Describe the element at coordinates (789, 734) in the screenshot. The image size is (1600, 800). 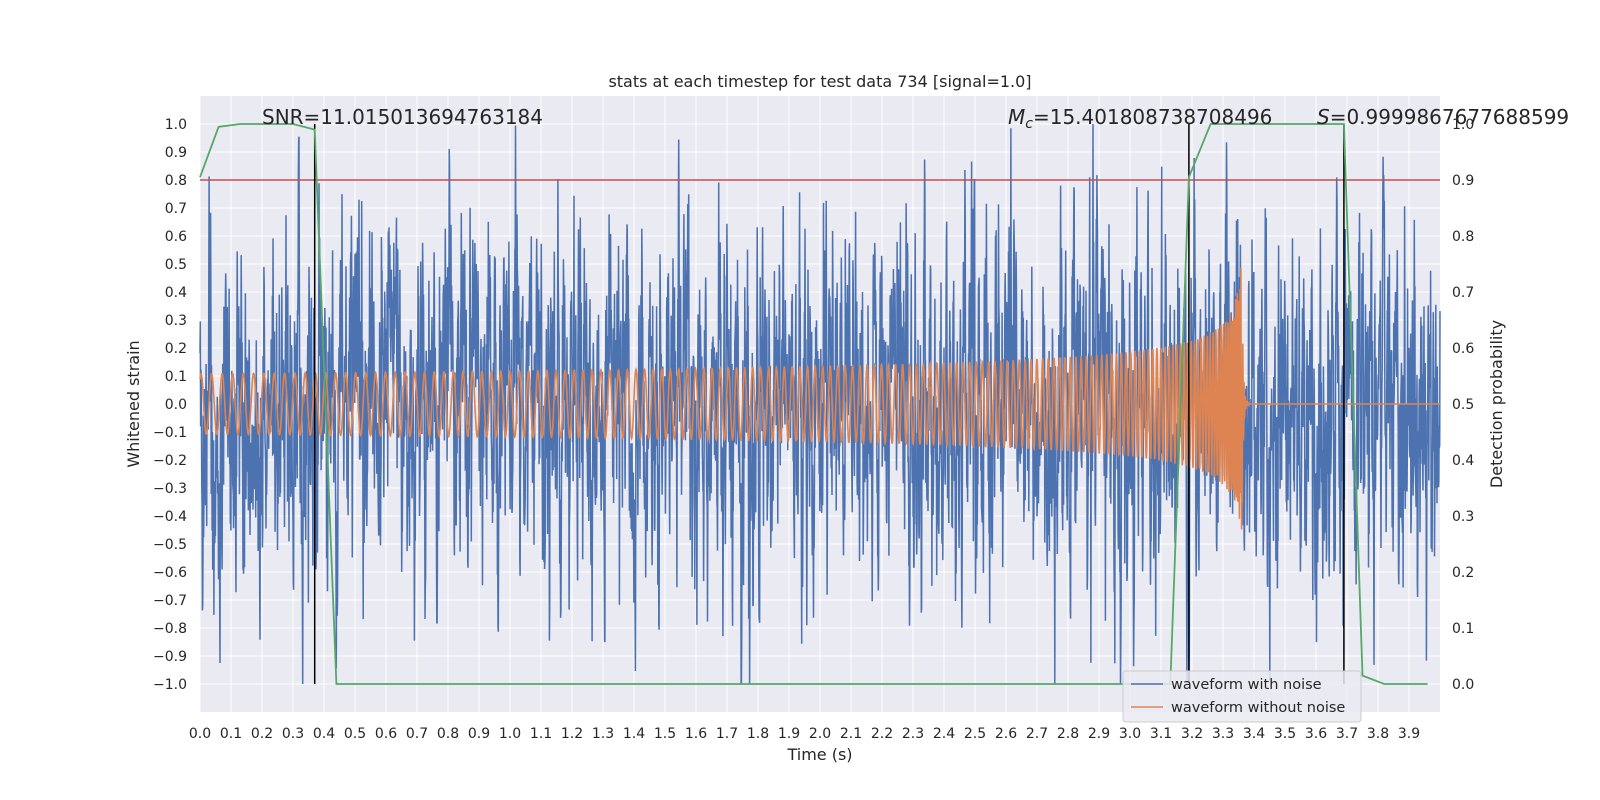
I see `x-tick-label: 1.9` at that location.